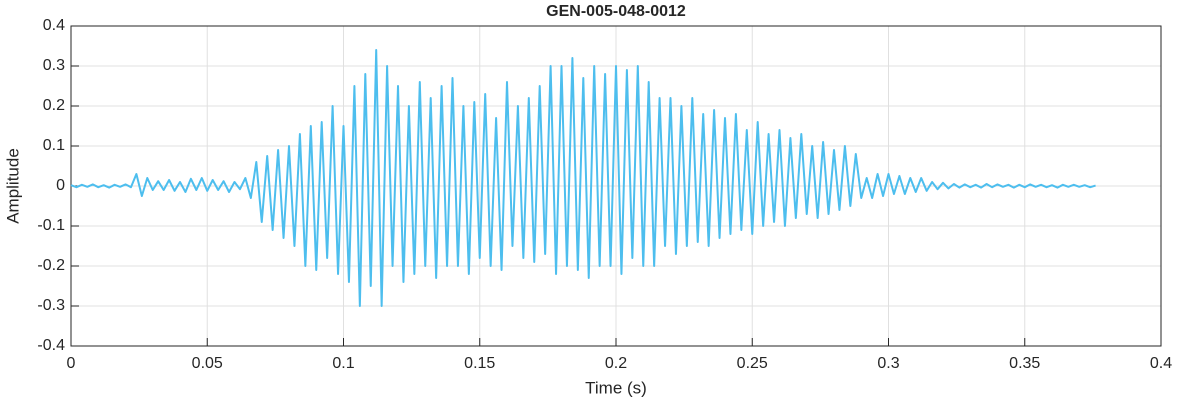 This screenshot has width=1177, height=404. Describe the element at coordinates (207, 363) in the screenshot. I see `x-tick-label: 0.05` at that location.